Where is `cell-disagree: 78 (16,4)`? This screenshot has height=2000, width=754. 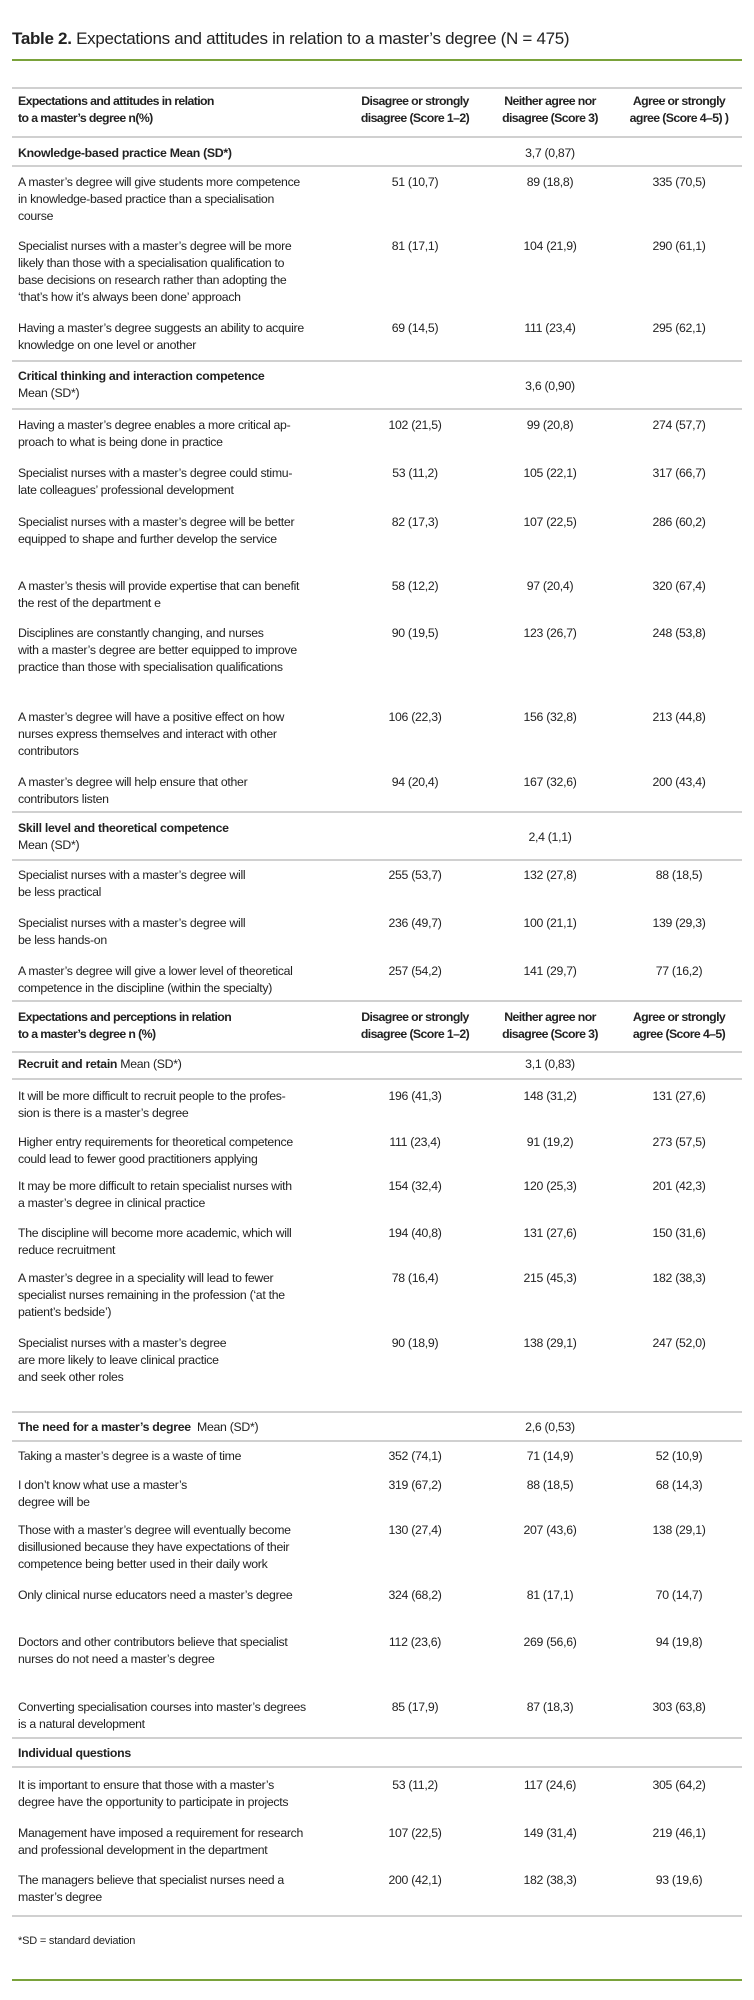
cell-disagree: 78 (16,4) is located at coordinates (415, 1278).